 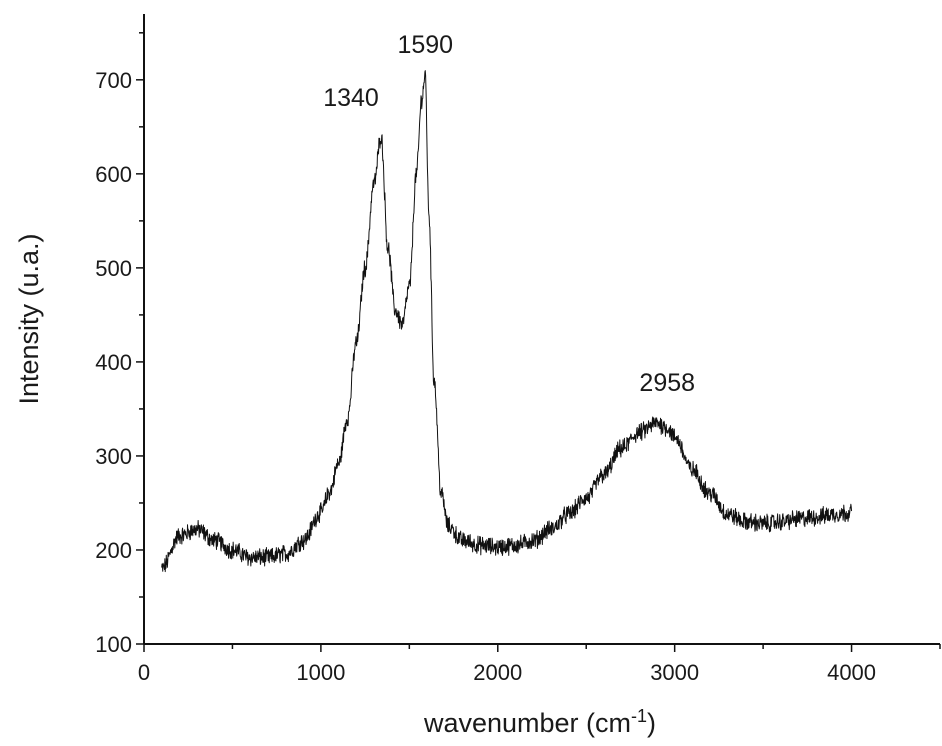 I want to click on x-tick-label: 3000, so click(x=674, y=672).